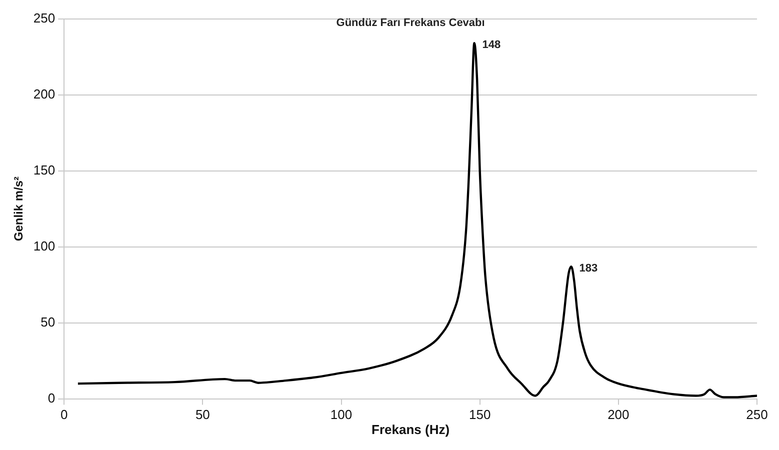 This screenshot has width=779, height=450. Describe the element at coordinates (44, 246) in the screenshot. I see `y-tick-label: 100` at that location.